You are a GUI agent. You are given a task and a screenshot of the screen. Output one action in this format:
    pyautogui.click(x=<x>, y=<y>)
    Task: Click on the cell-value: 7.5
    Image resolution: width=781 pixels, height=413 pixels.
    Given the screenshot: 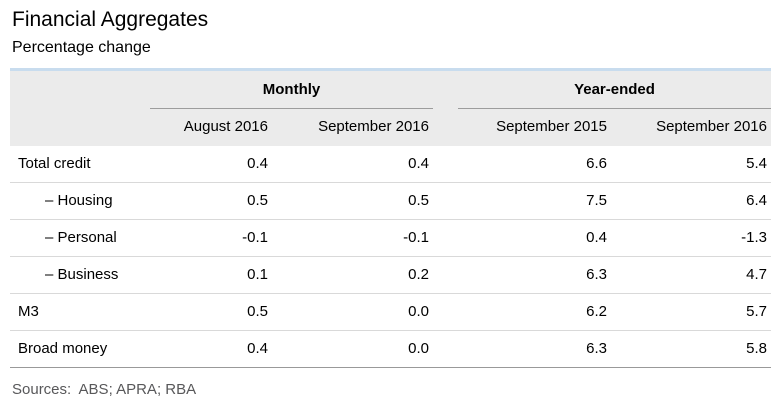 What is the action you would take?
    pyautogui.click(x=534, y=201)
    